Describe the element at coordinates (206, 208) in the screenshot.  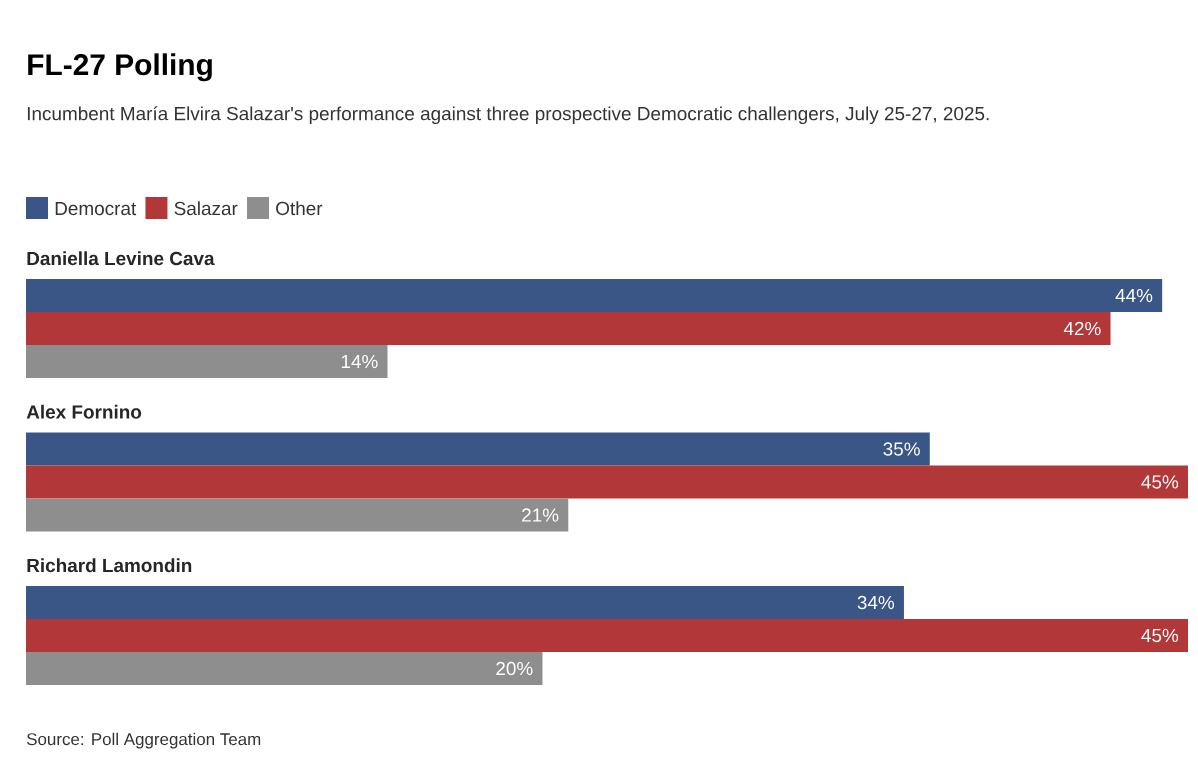
I see `legend-label: Salazar` at that location.